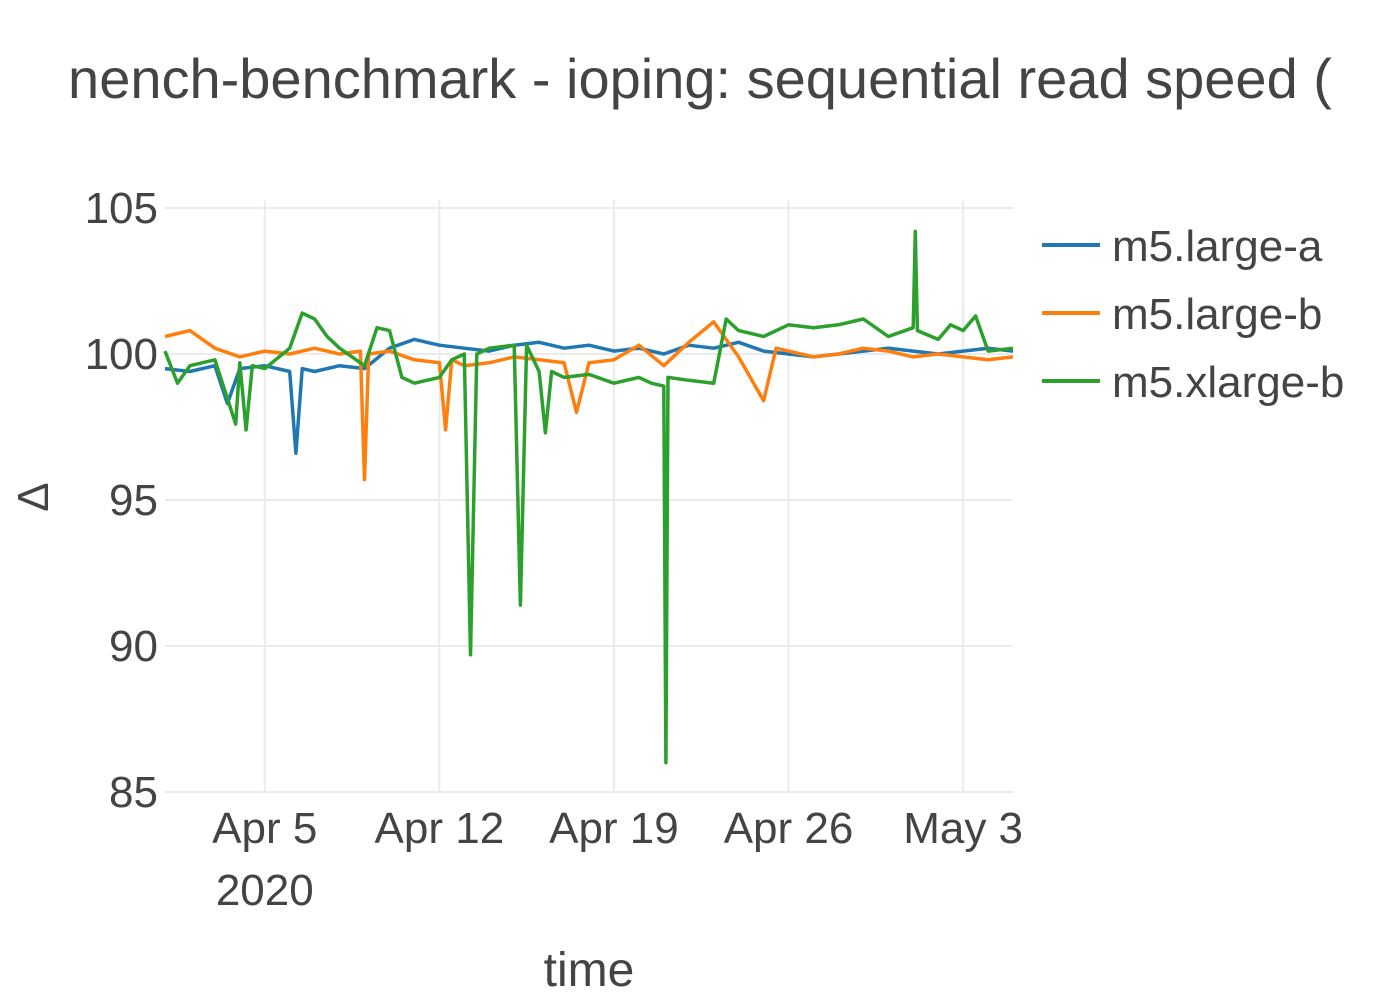 This screenshot has width=1400, height=1000. Describe the element at coordinates (121, 354) in the screenshot. I see `y-tick-label: 100` at that location.